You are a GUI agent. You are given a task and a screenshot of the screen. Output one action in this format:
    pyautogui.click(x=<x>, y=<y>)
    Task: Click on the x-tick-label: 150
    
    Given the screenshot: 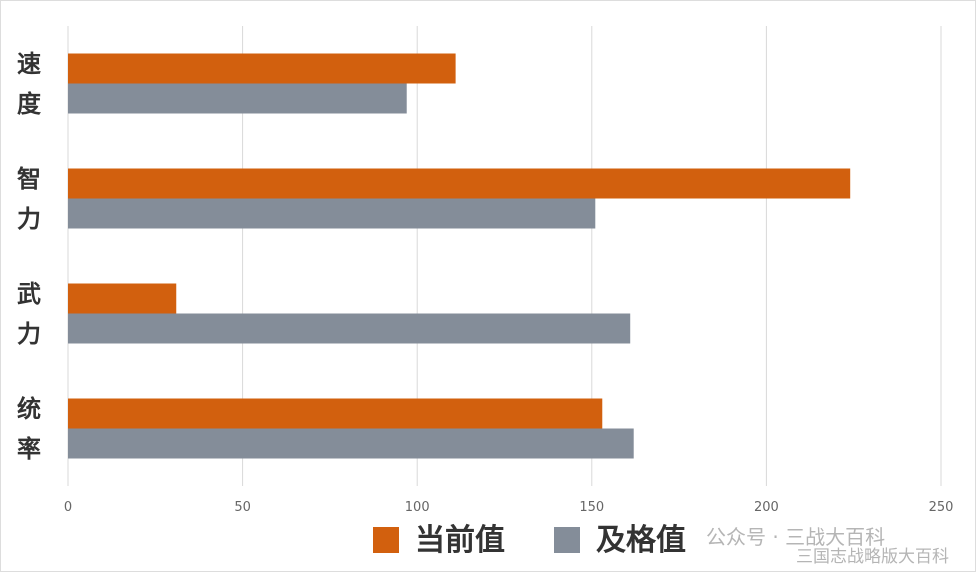 What is the action you would take?
    pyautogui.click(x=591, y=507)
    